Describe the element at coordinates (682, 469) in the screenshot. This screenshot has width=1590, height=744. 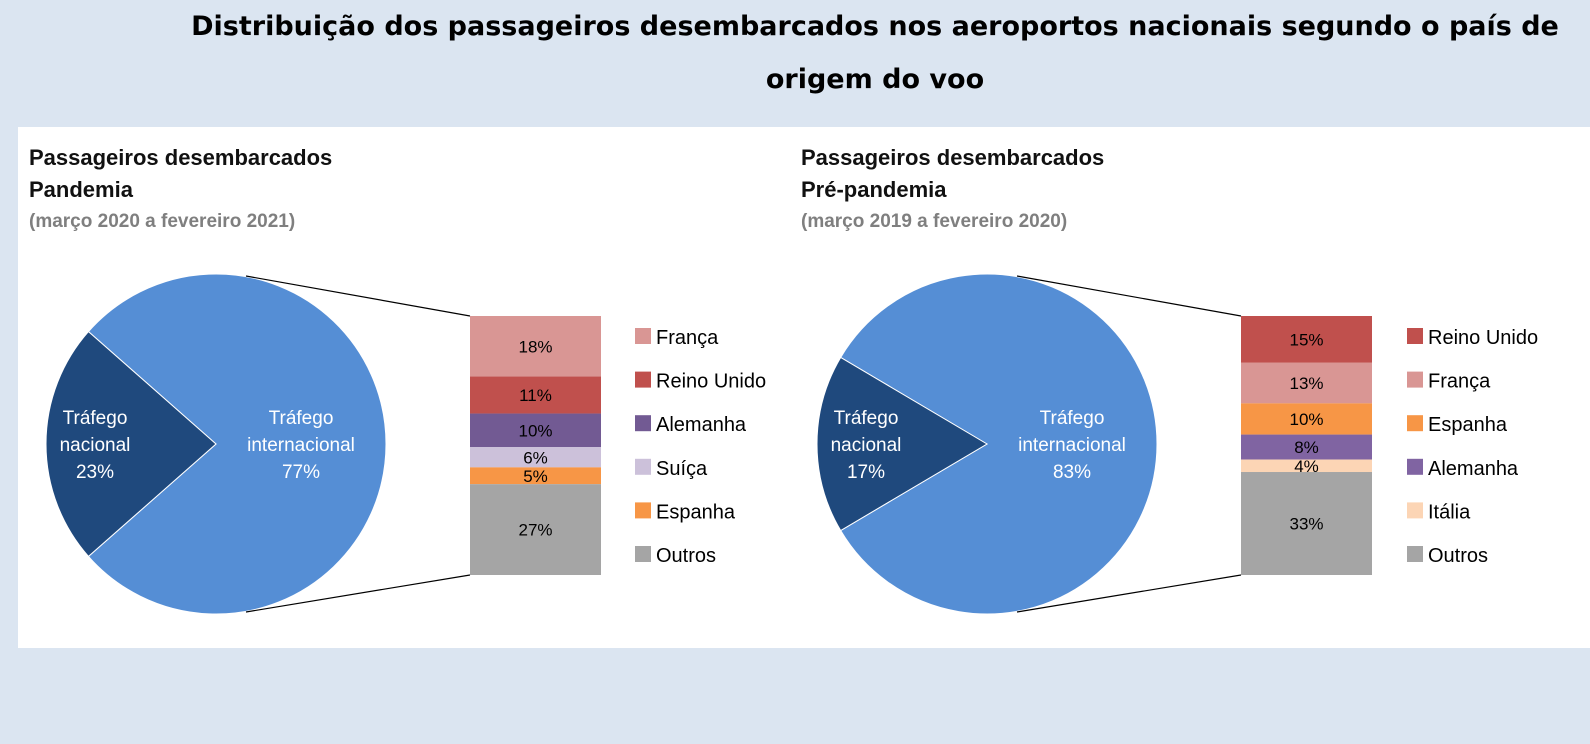
I see `legend-label-suica: Suíça` at that location.